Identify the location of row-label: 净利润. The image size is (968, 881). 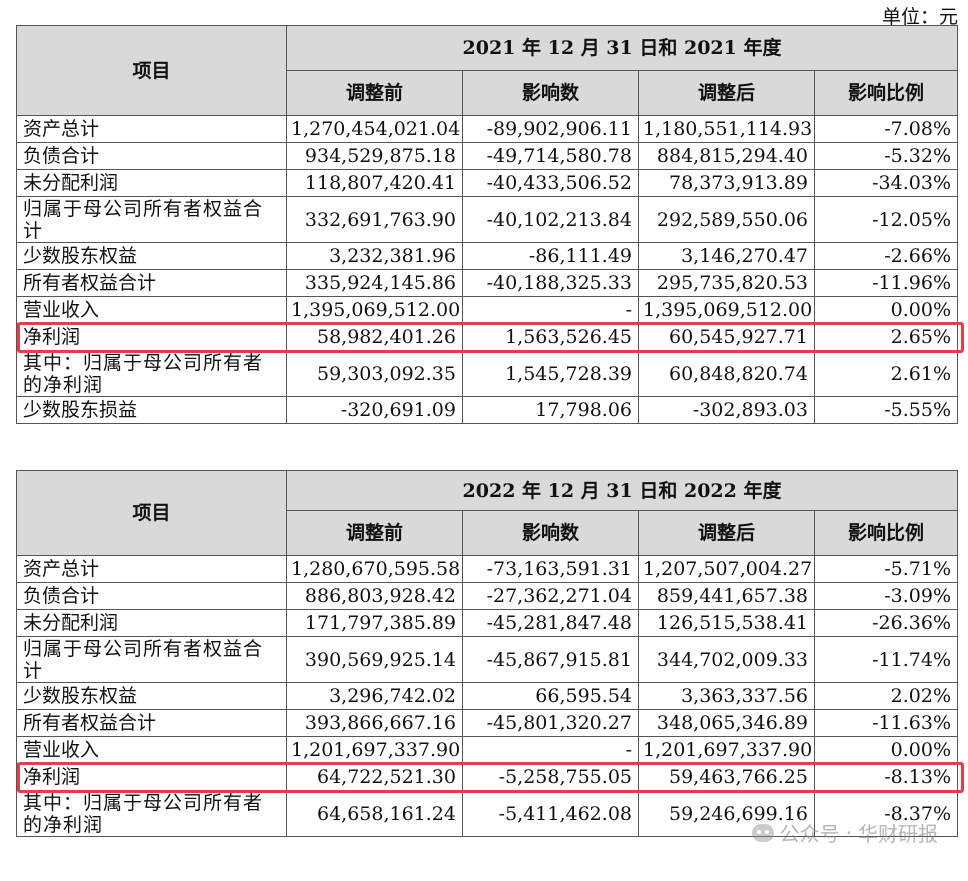
(151, 337).